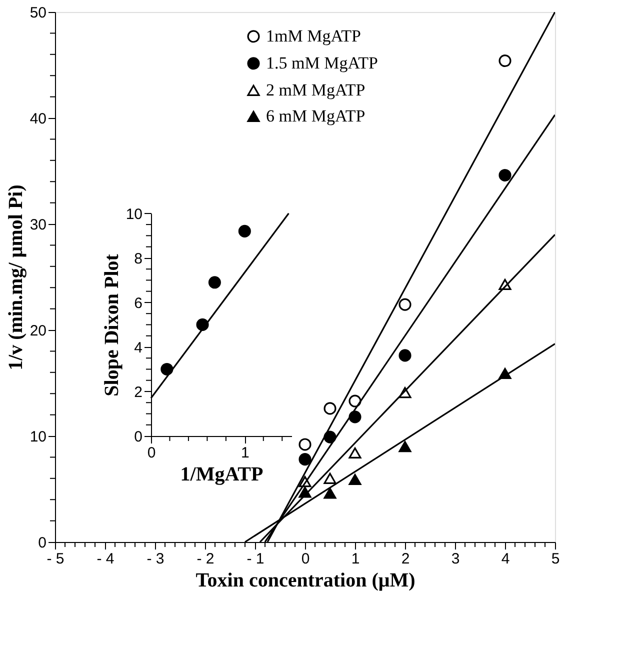 Image resolution: width=632 pixels, height=652 pixels. What do you see at coordinates (15, 277) in the screenshot?
I see `y-axis-title: 1/v (min.mg/ μmol Pi)` at bounding box center [15, 277].